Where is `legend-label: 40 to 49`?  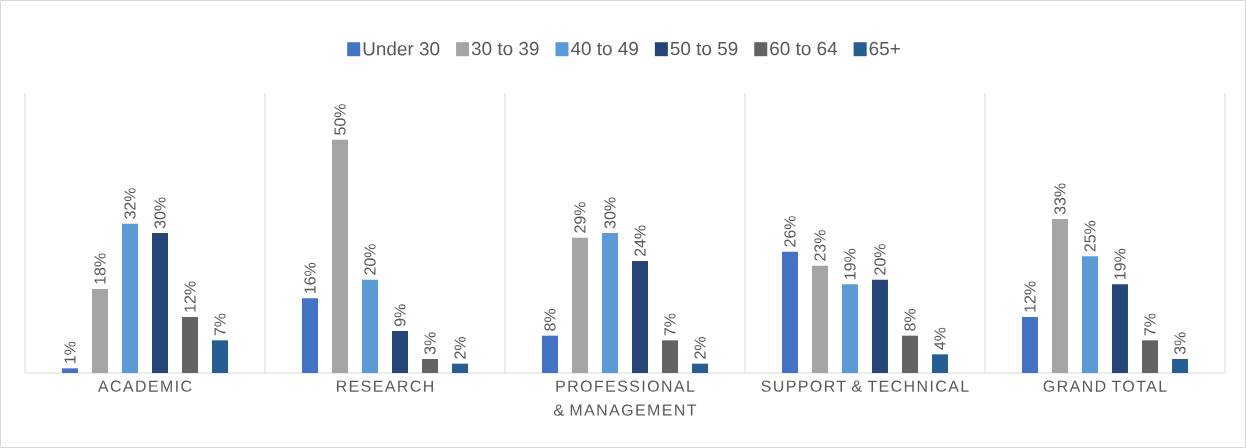
legend-label: 40 to 49 is located at coordinates (604, 48).